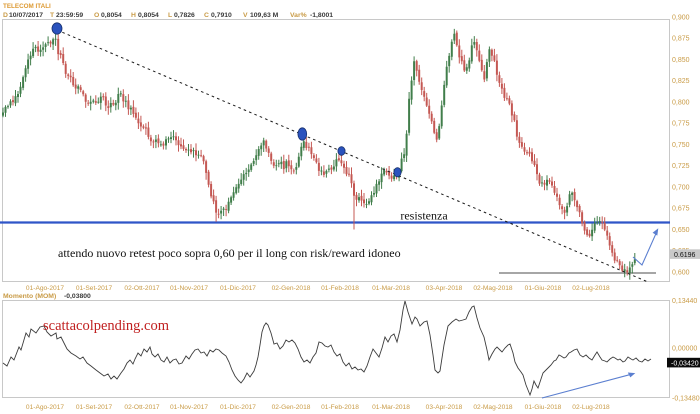  What do you see at coordinates (424, 216) in the screenshot?
I see `svg-text: resistenza` at bounding box center [424, 216].